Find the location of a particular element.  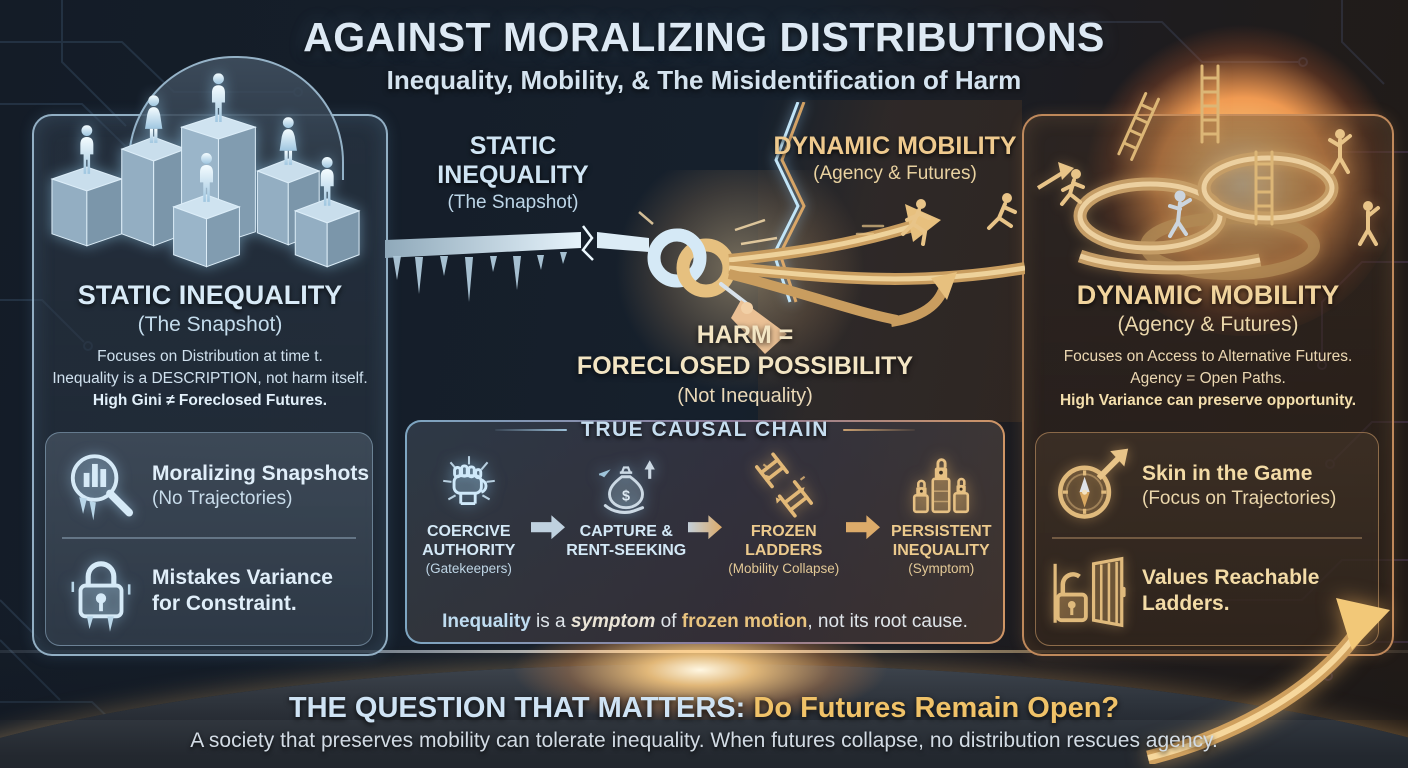

left-body-line3: High Gini ≠ Foreclosed Futures. is located at coordinates (210, 400).